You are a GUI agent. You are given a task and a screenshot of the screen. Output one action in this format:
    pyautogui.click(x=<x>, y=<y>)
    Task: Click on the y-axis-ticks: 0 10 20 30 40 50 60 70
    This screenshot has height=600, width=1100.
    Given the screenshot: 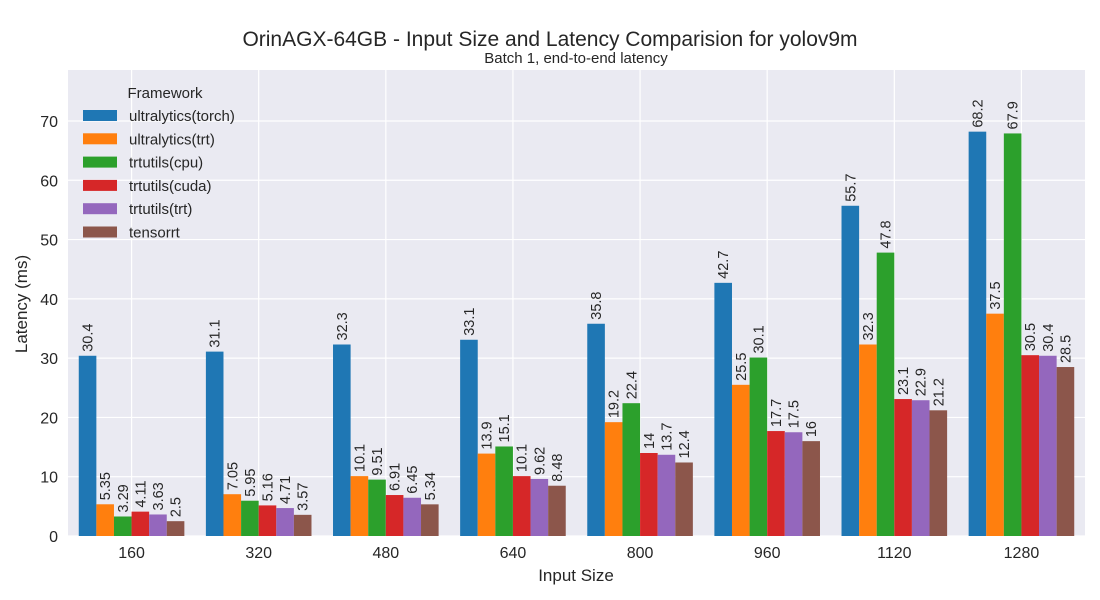 What is the action you would take?
    pyautogui.click(x=49, y=330)
    